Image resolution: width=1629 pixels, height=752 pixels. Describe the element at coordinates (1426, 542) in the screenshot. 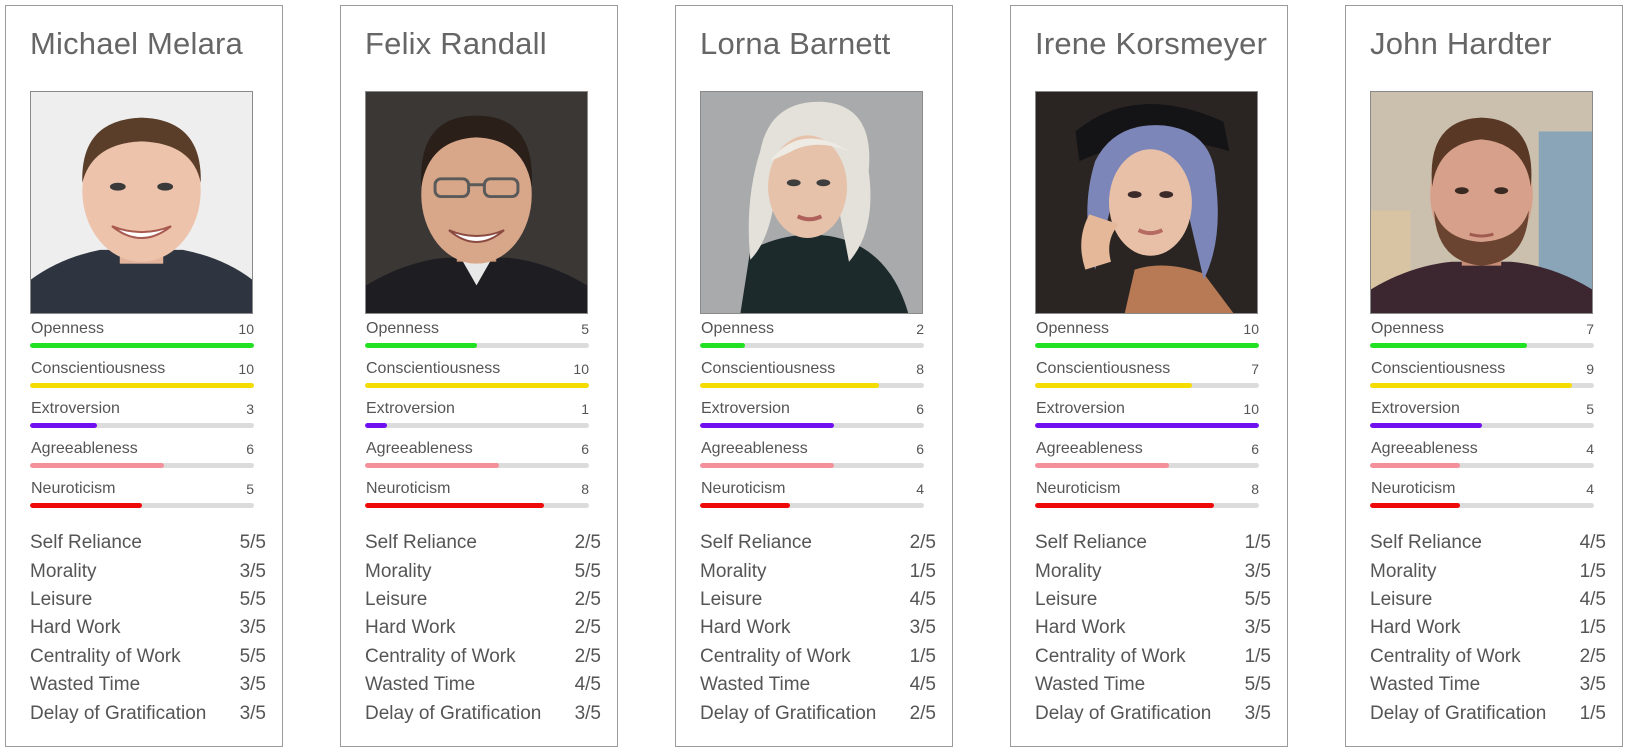

I see `value-label: Self Reliance` at that location.